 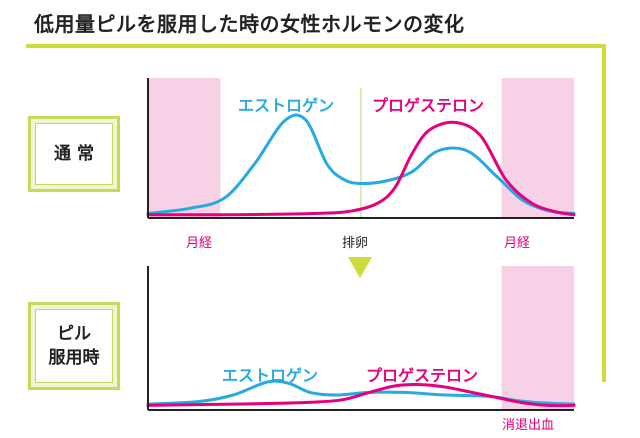 What do you see at coordinates (528, 425) in the screenshot?
I see `pill-withdrawal-bleeding-label: 消退出血` at bounding box center [528, 425].